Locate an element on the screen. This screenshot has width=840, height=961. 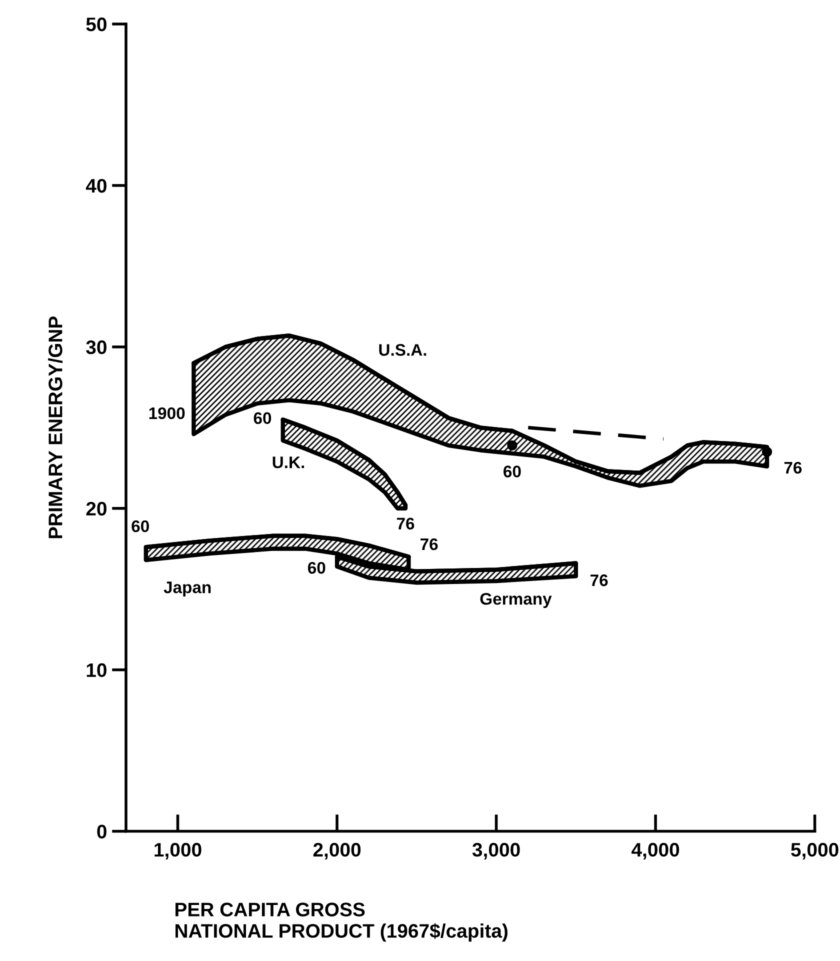
x-axis-title: PER CAPITA GROSS NATIONAL PRODUCT (1967$/capita) is located at coordinates (342, 922).